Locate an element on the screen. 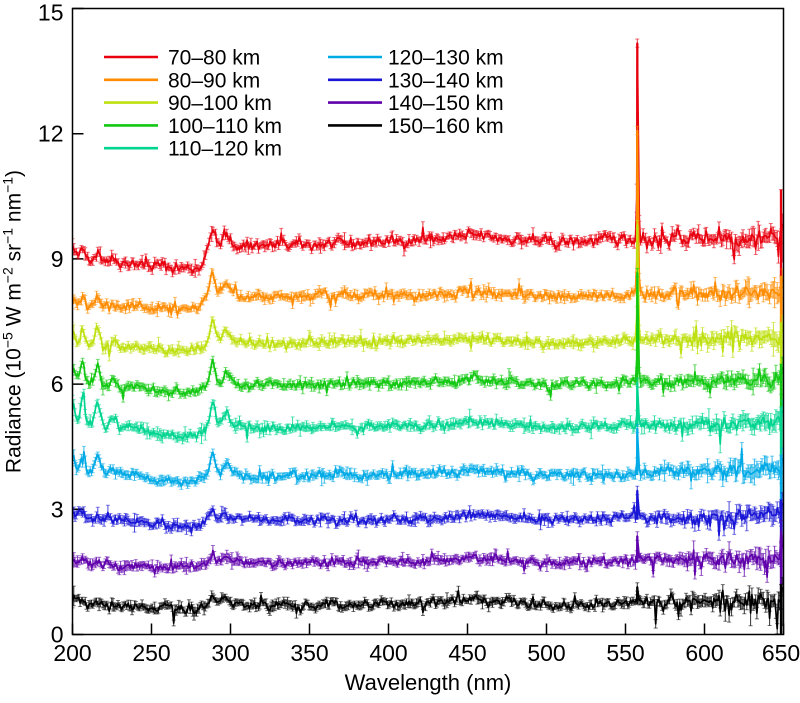 The height and width of the screenshot is (703, 800). svg-text: 140–150 km is located at coordinates (446, 103).